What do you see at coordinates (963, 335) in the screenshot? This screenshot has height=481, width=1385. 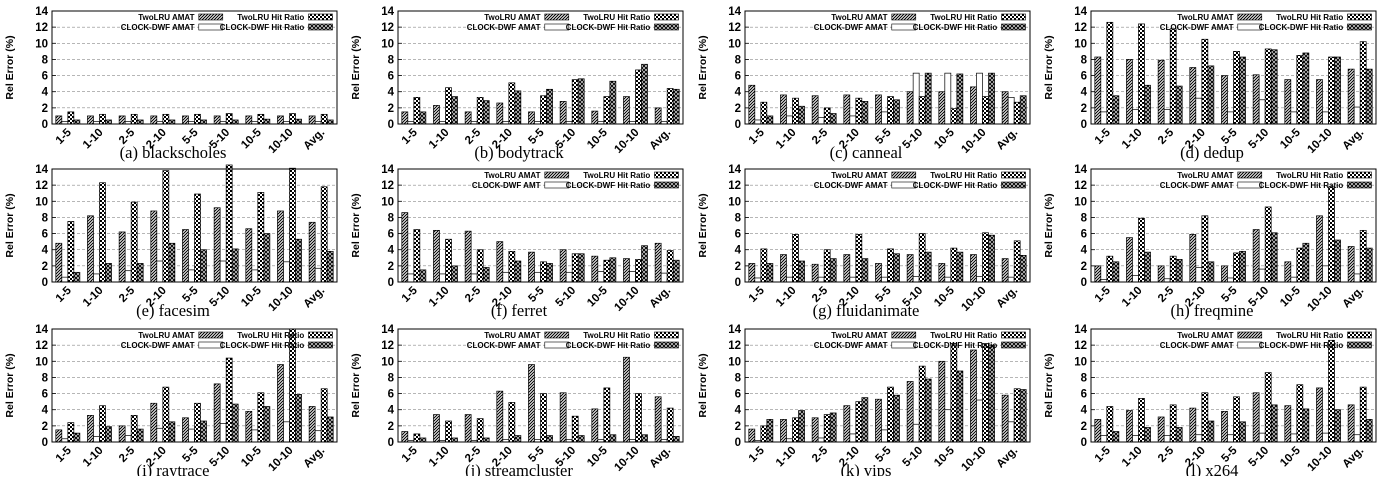 I see `legend-label: TwoLRU Hit Ratio` at bounding box center [963, 335].